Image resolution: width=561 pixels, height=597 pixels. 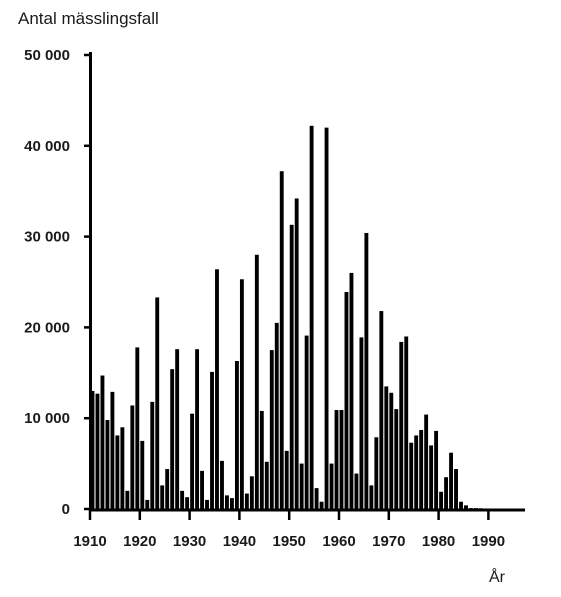 What do you see at coordinates (451, 480) in the screenshot?
I see `bar-1982` at bounding box center [451, 480].